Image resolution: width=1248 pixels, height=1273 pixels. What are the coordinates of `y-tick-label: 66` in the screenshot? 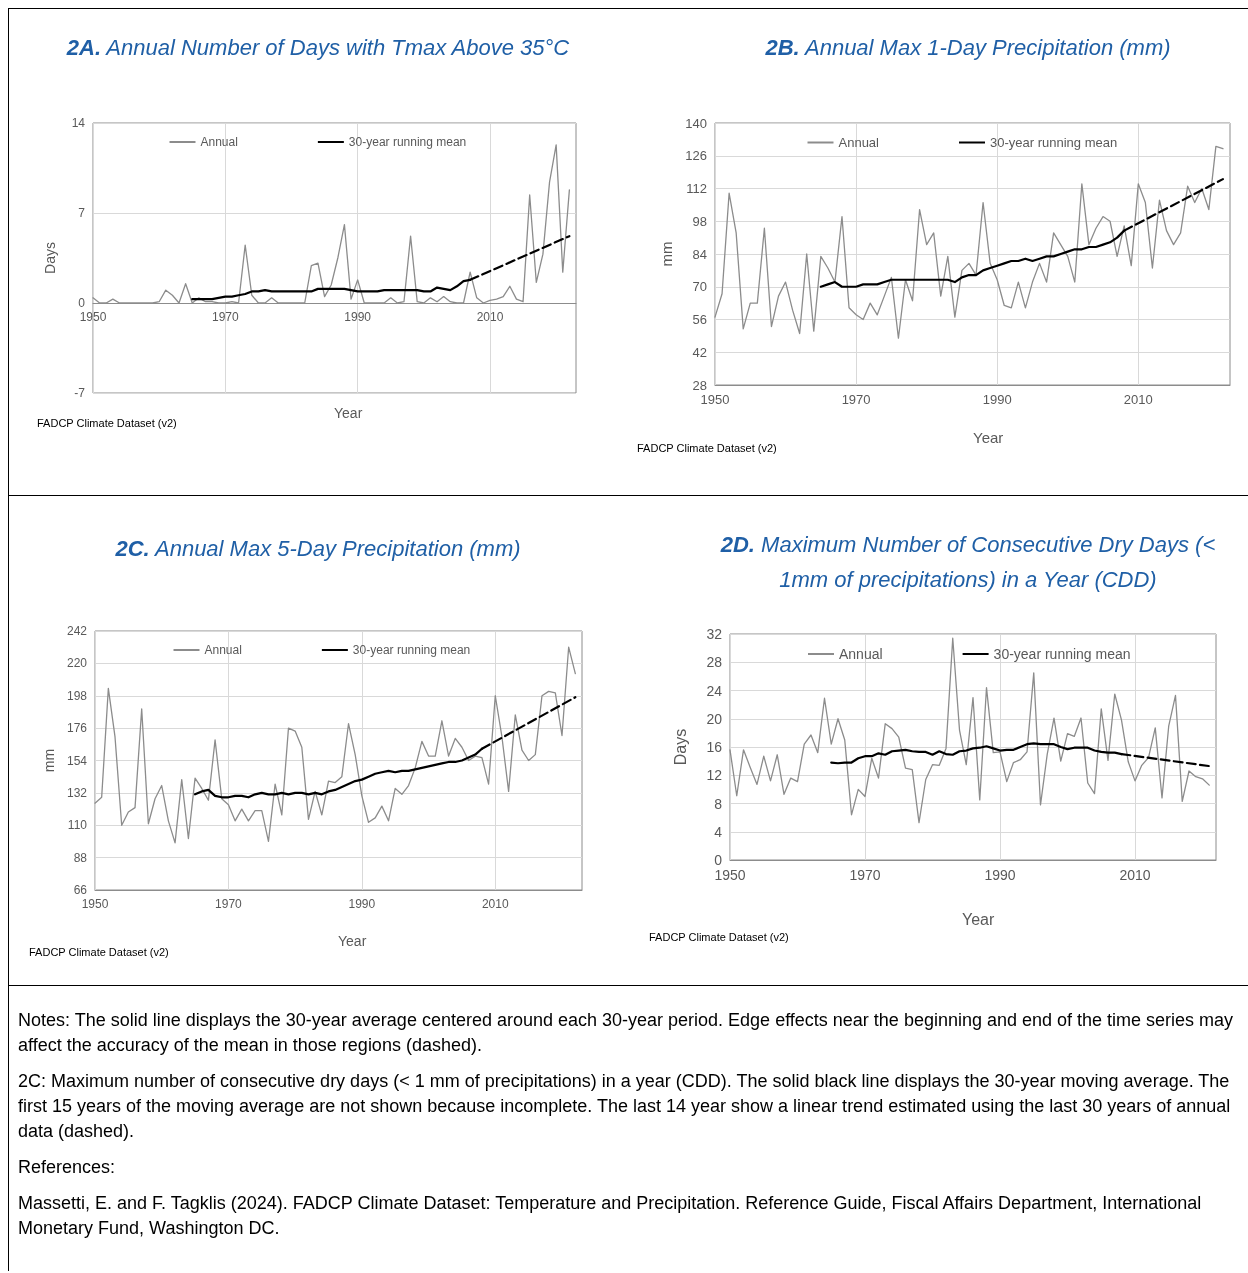 It's located at (80, 890).